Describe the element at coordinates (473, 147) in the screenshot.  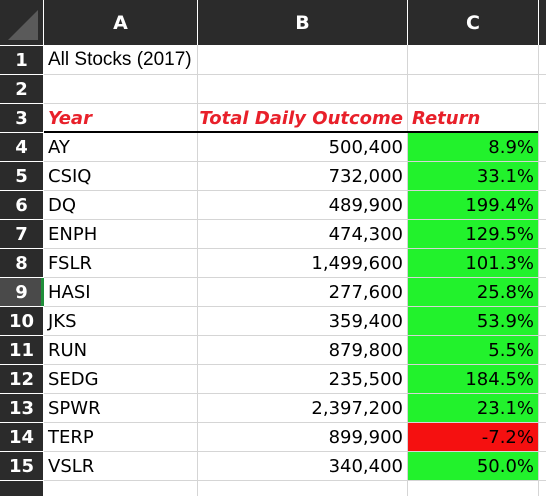
I see `return-bg-ay` at that location.